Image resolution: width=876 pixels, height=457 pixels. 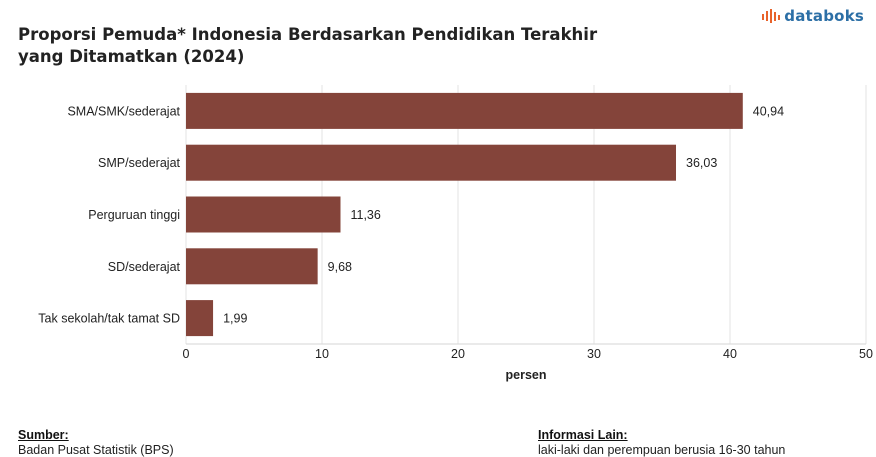 I want to click on source-section: Sumber: Badan Pusat Statistik (BPS), so click(x=96, y=442).